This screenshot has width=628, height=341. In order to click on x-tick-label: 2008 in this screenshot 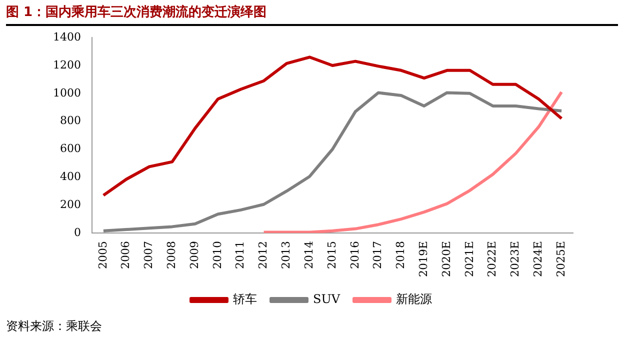, I will do `click(171, 254)`.